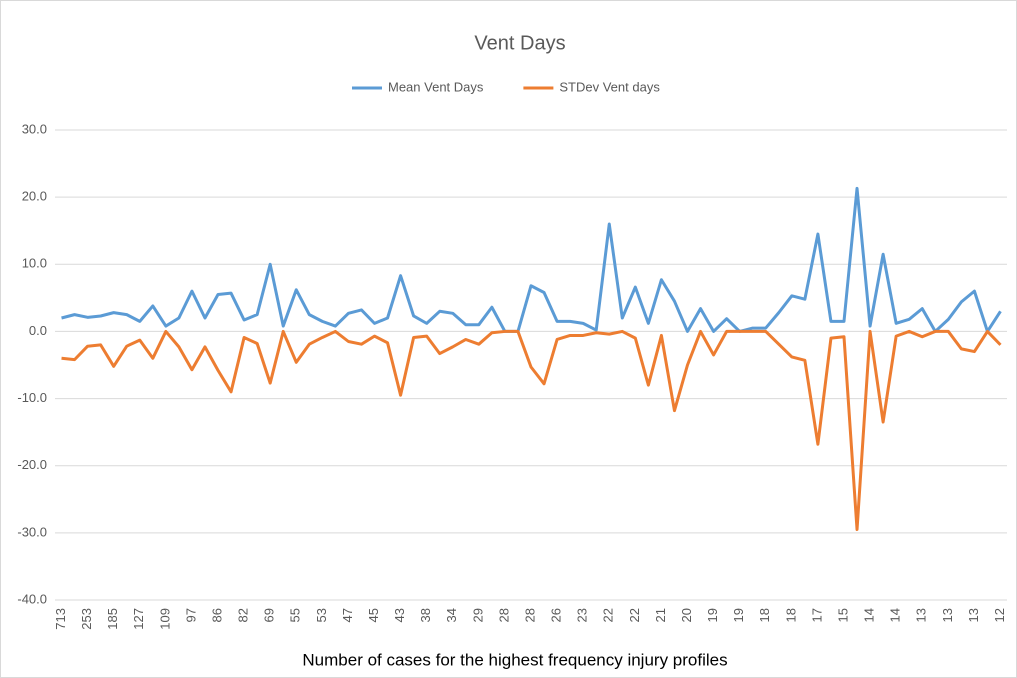  I want to click on y-tick-label: -20.0, so click(32, 464).